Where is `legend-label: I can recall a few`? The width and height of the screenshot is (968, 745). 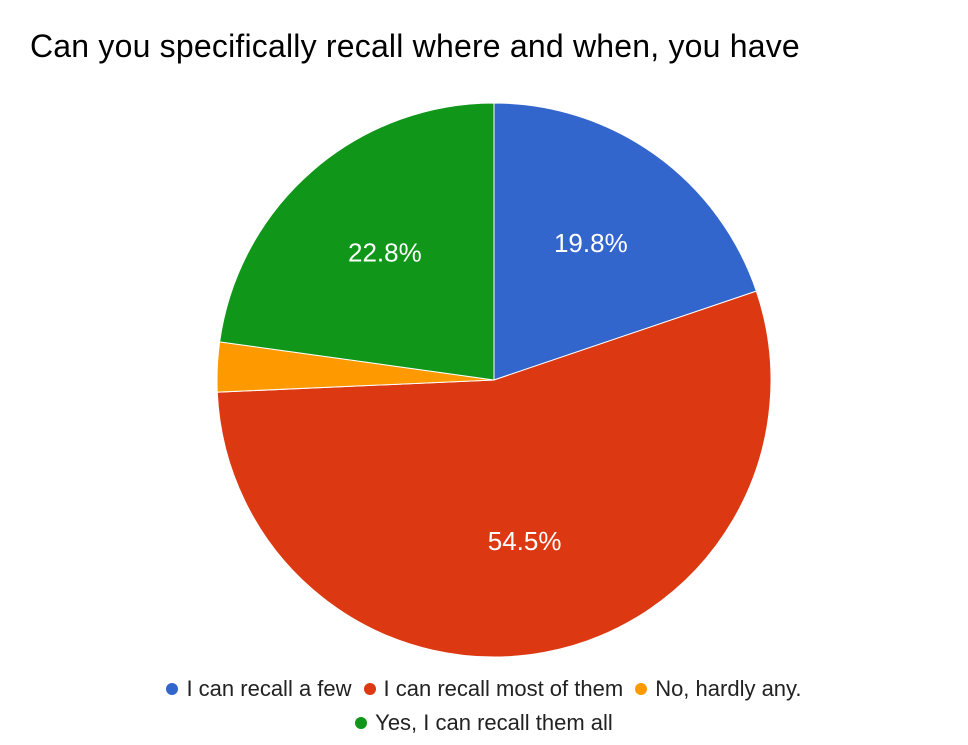 legend-label: I can recall a few is located at coordinates (269, 688).